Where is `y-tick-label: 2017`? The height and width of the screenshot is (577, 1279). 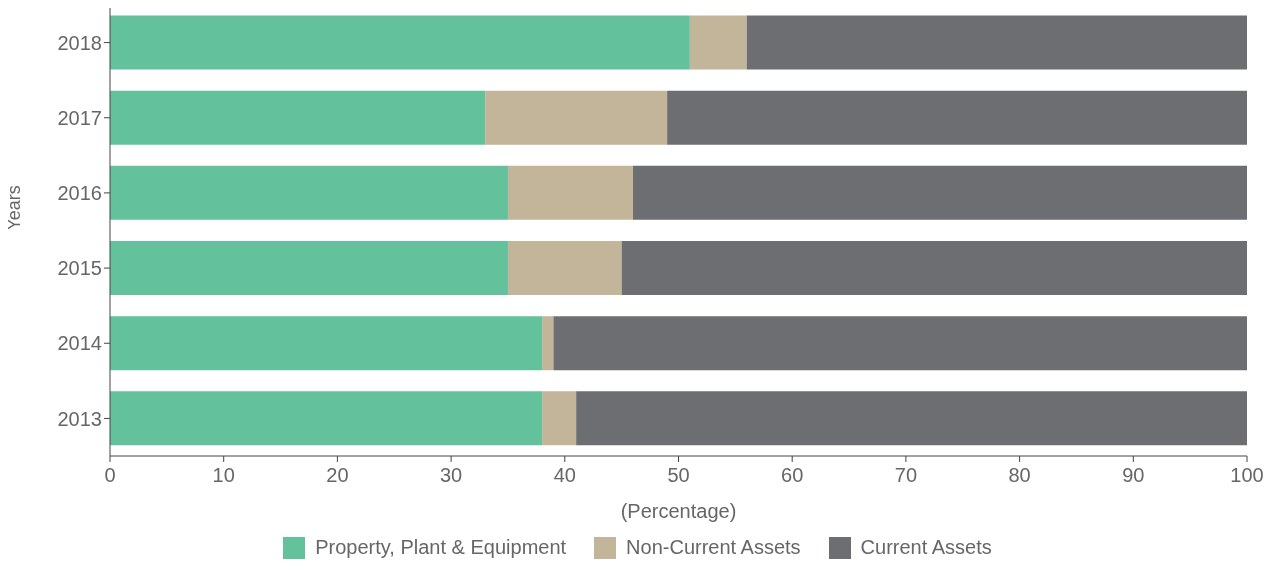
y-tick-label: 2017 is located at coordinates (79, 117).